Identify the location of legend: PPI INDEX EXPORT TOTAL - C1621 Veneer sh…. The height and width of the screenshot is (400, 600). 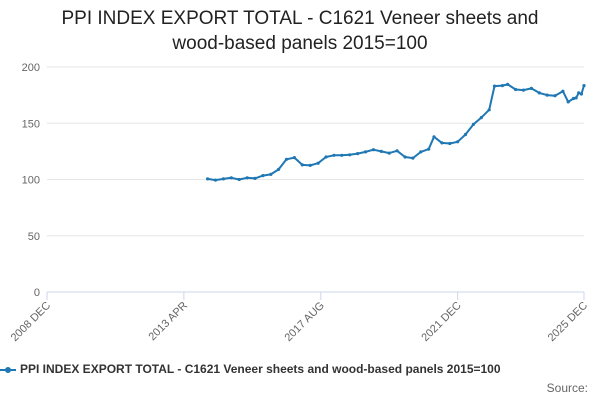
(300, 370).